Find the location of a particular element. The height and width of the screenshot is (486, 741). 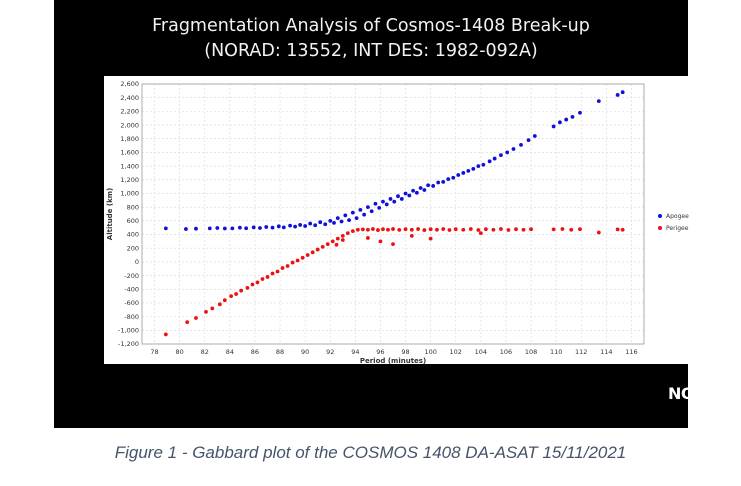

x-tick-label: 84 is located at coordinates (230, 352).